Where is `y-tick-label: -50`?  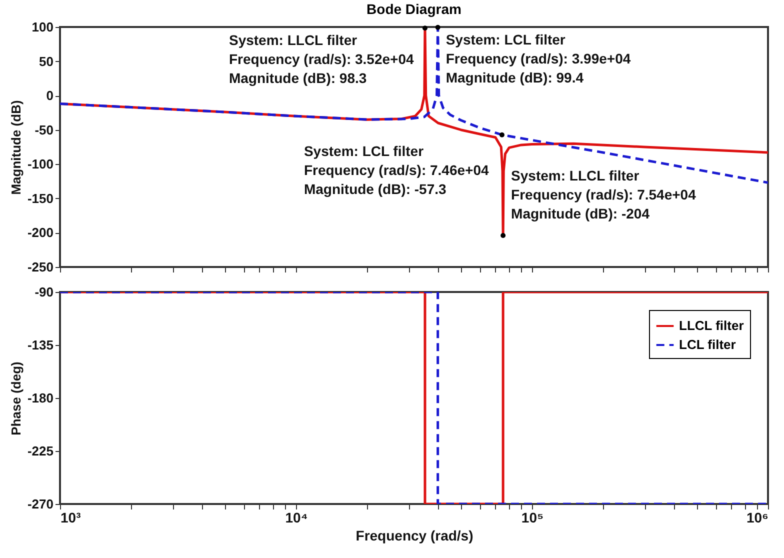
y-tick-label: -50 is located at coordinates (44, 130).